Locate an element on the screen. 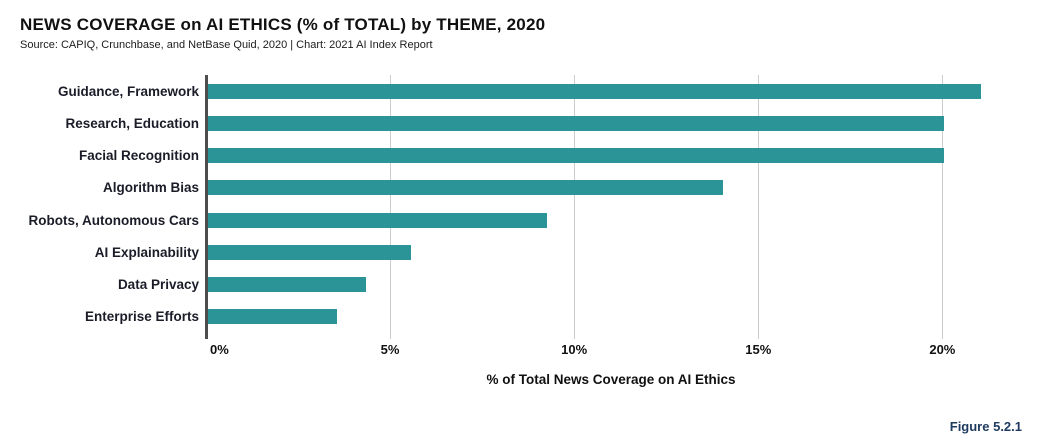 This screenshot has width=1042, height=447. category-label-research-education: Research, Education is located at coordinates (132, 123).